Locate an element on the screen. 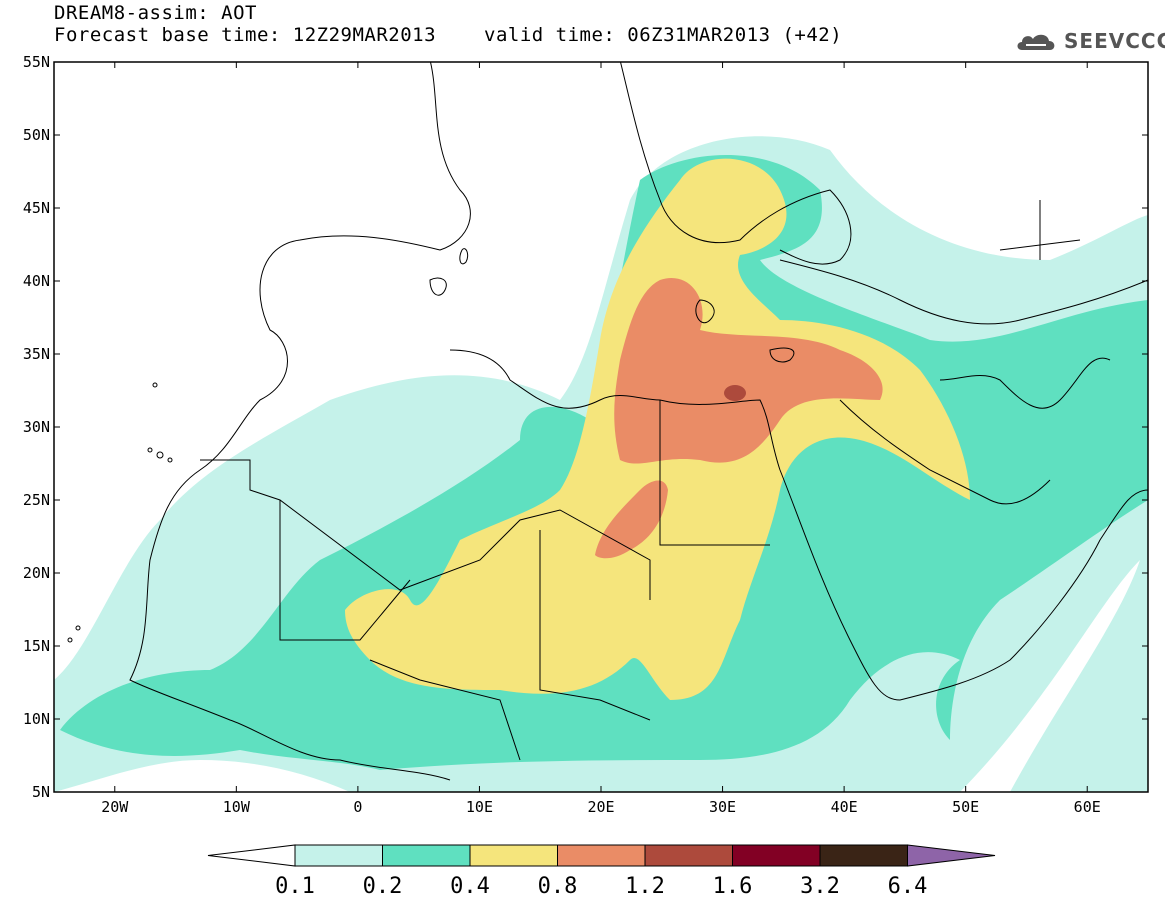 This screenshot has height=905, width=1165. colorbar-label: 0.4 is located at coordinates (470, 886).